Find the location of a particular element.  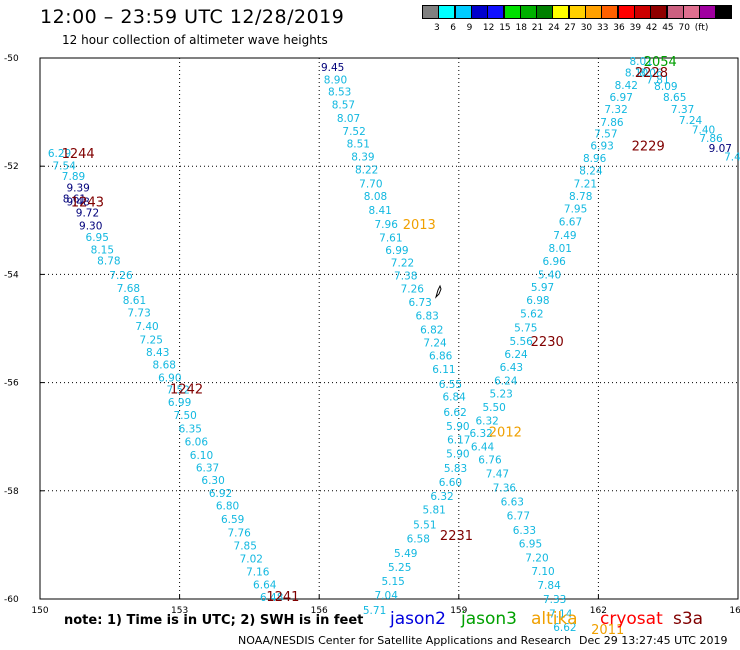

time-label: 2231 is located at coordinates (456, 536).